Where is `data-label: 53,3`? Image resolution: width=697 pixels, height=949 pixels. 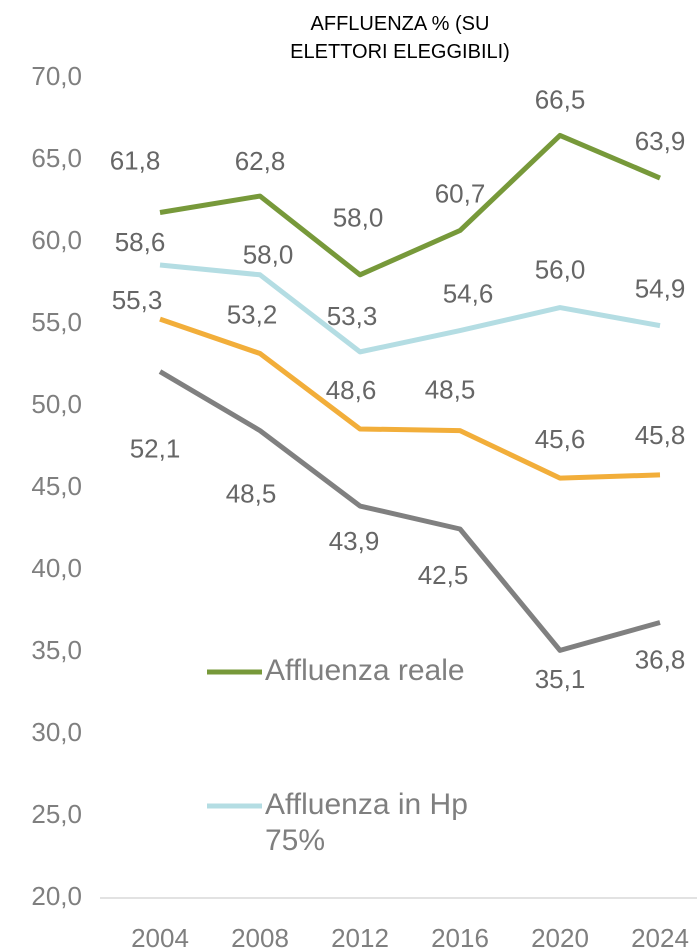 data-label: 53,3 is located at coordinates (352, 316).